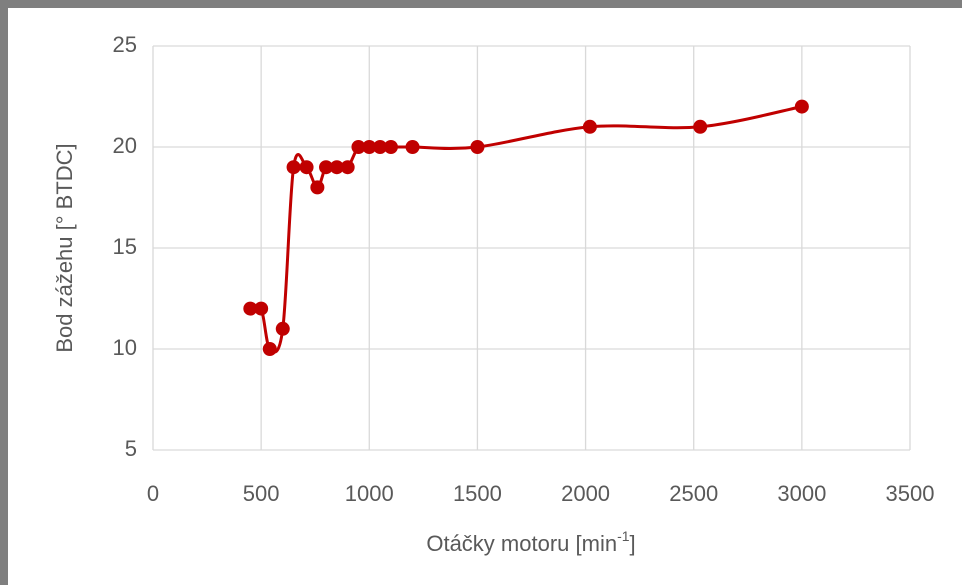 This screenshot has width=962, height=585. I want to click on frame-top, so click(481, 4).